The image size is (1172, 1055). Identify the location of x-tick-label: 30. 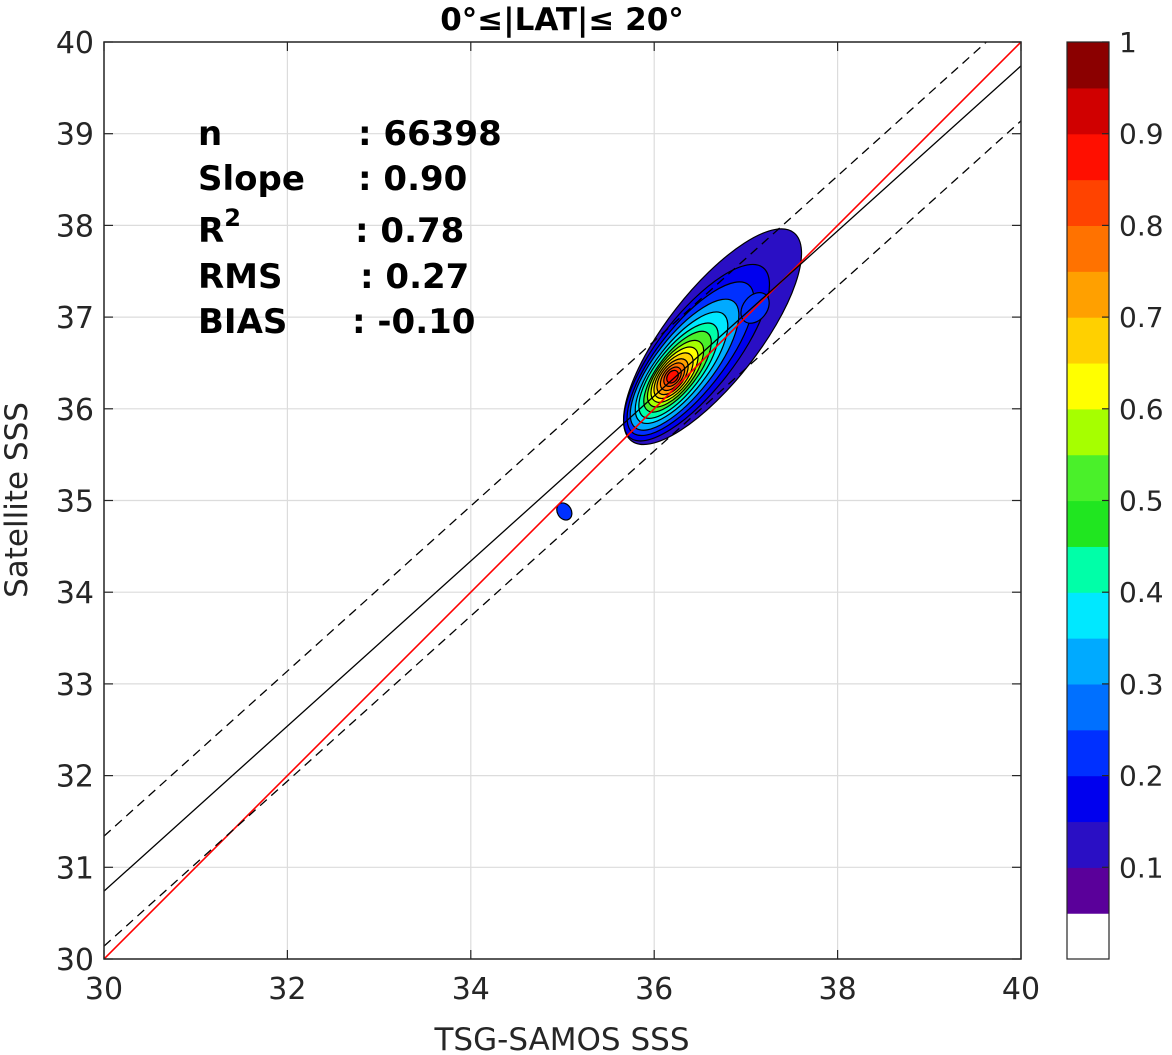
(104, 989).